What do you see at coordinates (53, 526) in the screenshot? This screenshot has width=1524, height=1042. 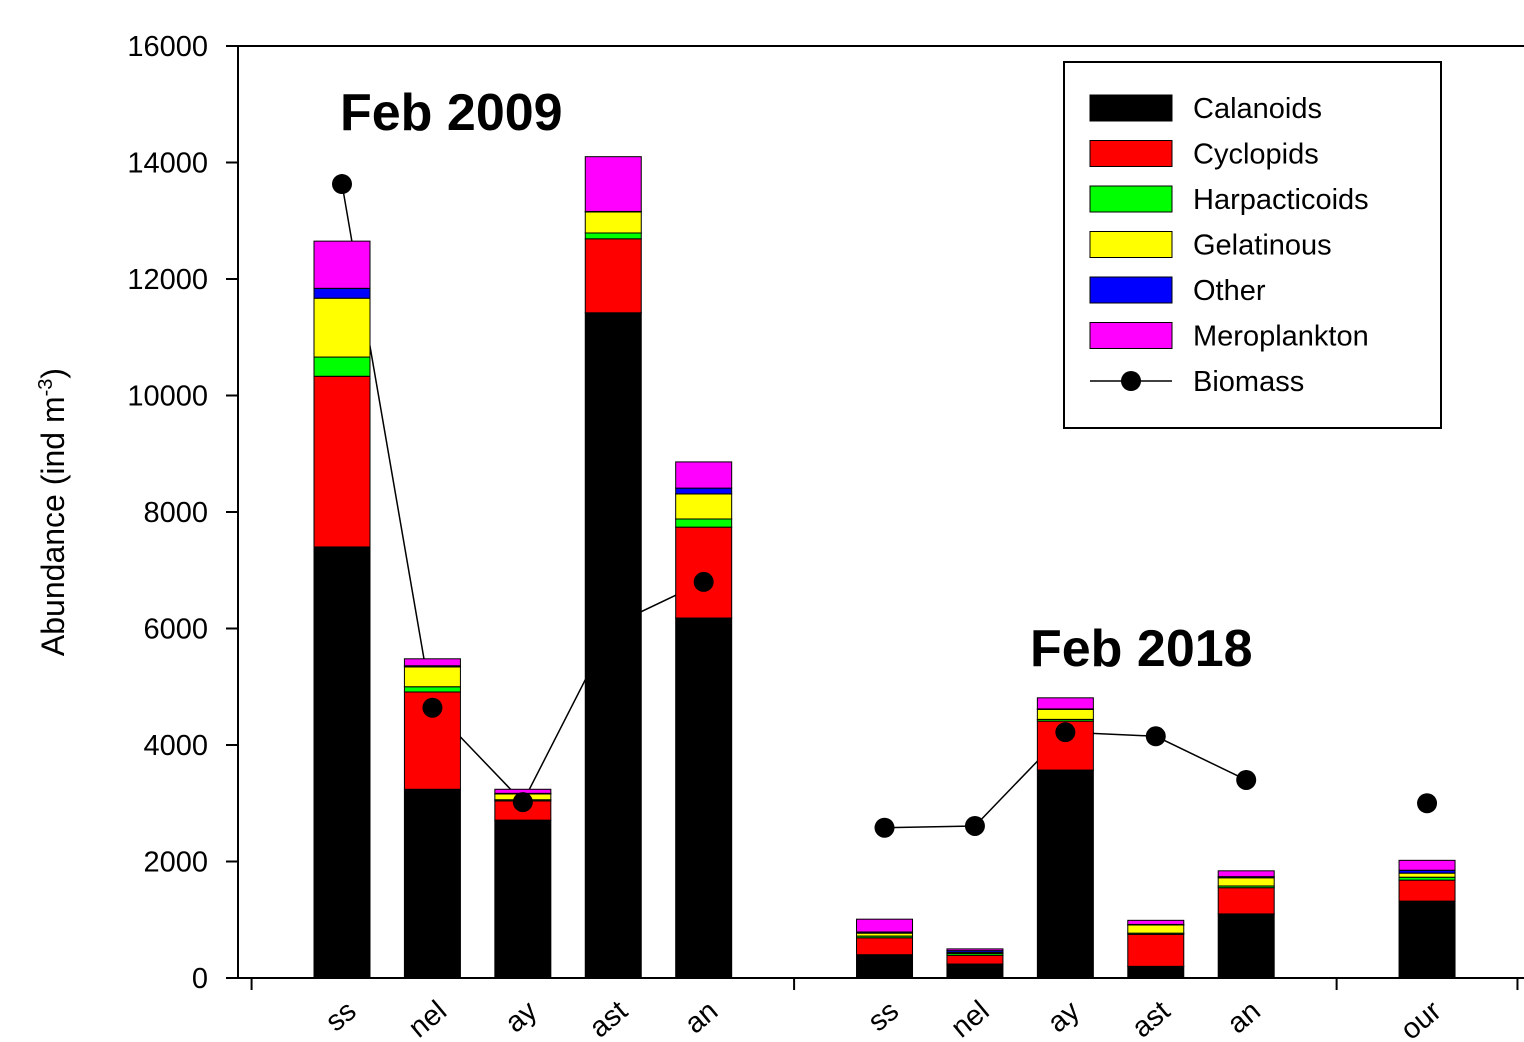 I see `y-label-text: Abundance (ind m` at bounding box center [53, 526].